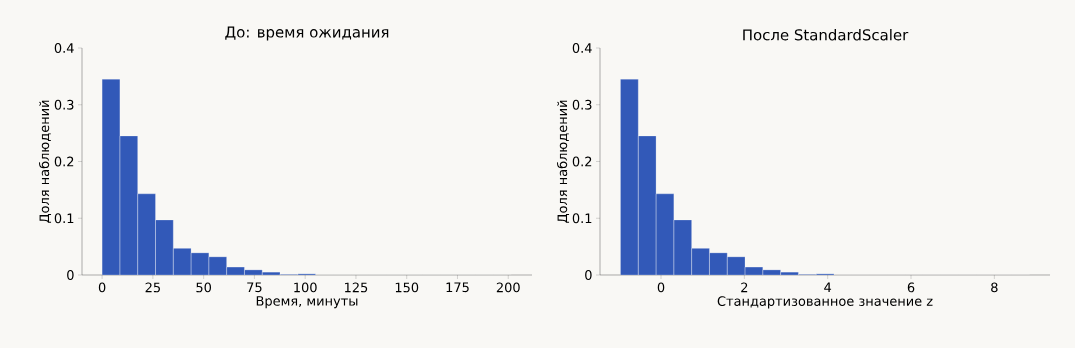  I want to click on chart-title: До: время ожидания, so click(307, 33).